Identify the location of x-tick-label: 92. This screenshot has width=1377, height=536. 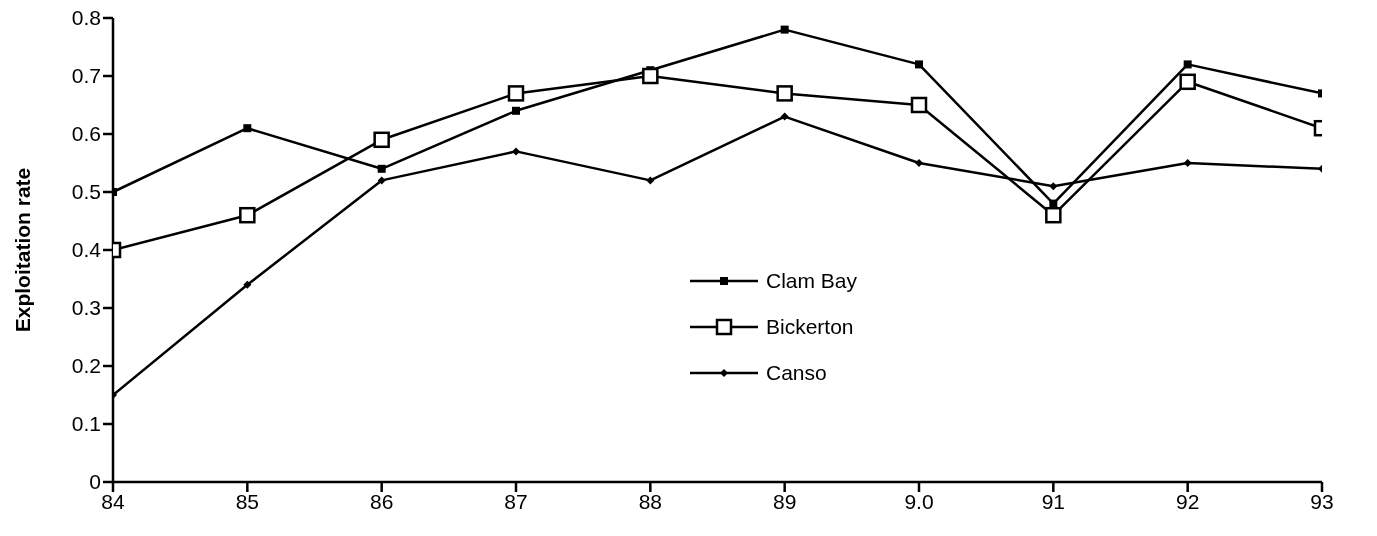
(1187, 501).